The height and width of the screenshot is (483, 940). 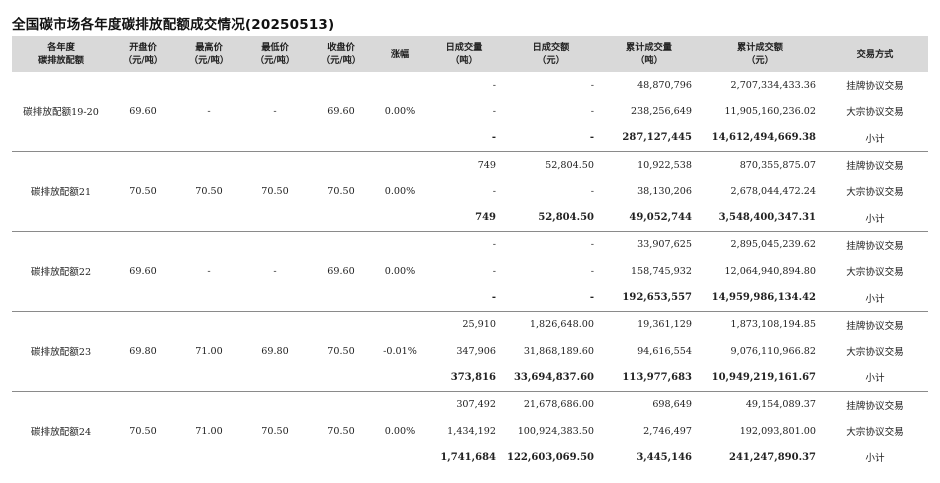 I want to click on header-cumulative-amount: 累计成交额 （元）, so click(x=760, y=54).